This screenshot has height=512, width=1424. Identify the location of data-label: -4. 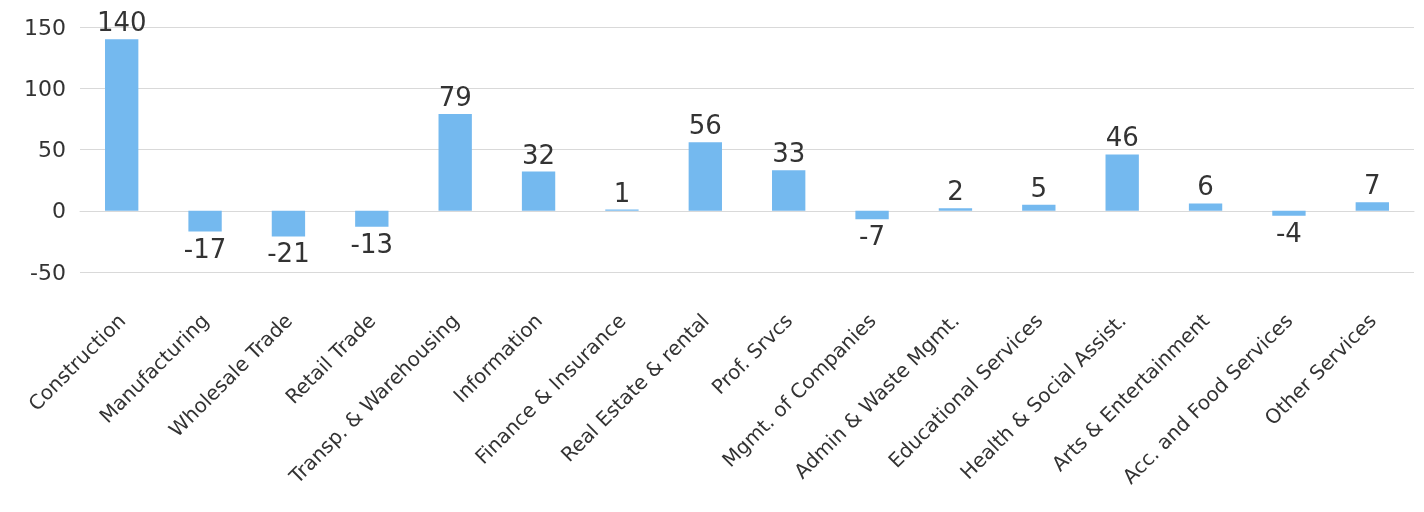
(1288, 232).